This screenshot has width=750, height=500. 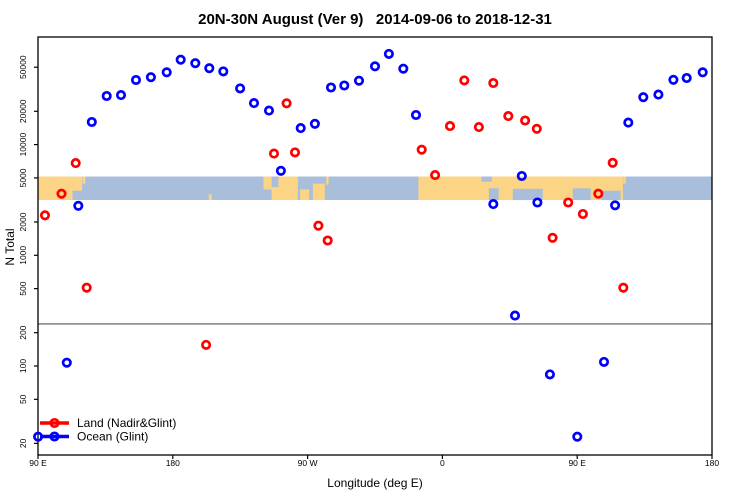 What do you see at coordinates (308, 463) in the screenshot?
I see `x-tick-label: 90 W` at bounding box center [308, 463].